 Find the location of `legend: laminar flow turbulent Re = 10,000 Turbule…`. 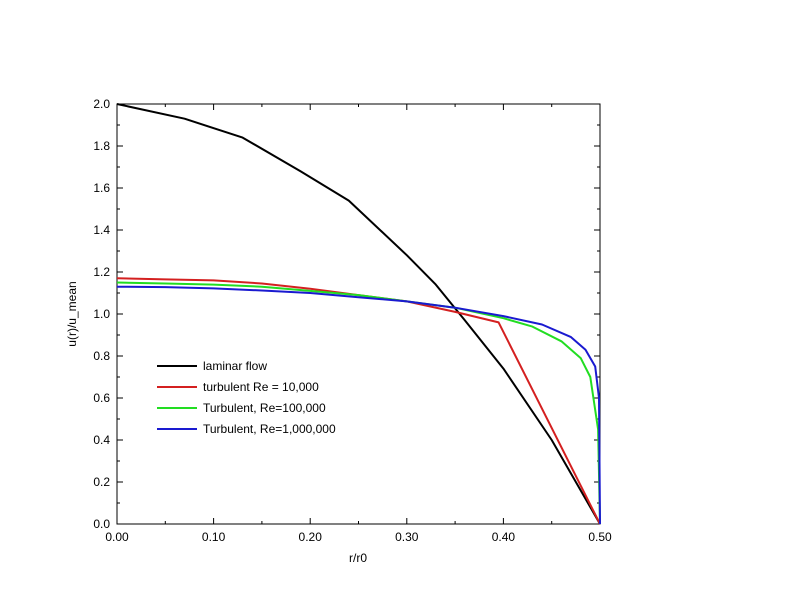

legend: laminar flow turbulent Re = 10,000 Turbule… is located at coordinates (246, 397).